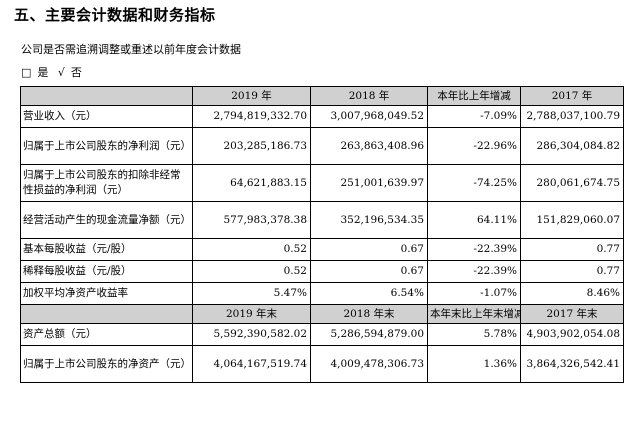 The height and width of the screenshot is (448, 640). What do you see at coordinates (106, 146) in the screenshot?
I see `row-label: 归属于上市公司股东的净利润（元）` at bounding box center [106, 146].